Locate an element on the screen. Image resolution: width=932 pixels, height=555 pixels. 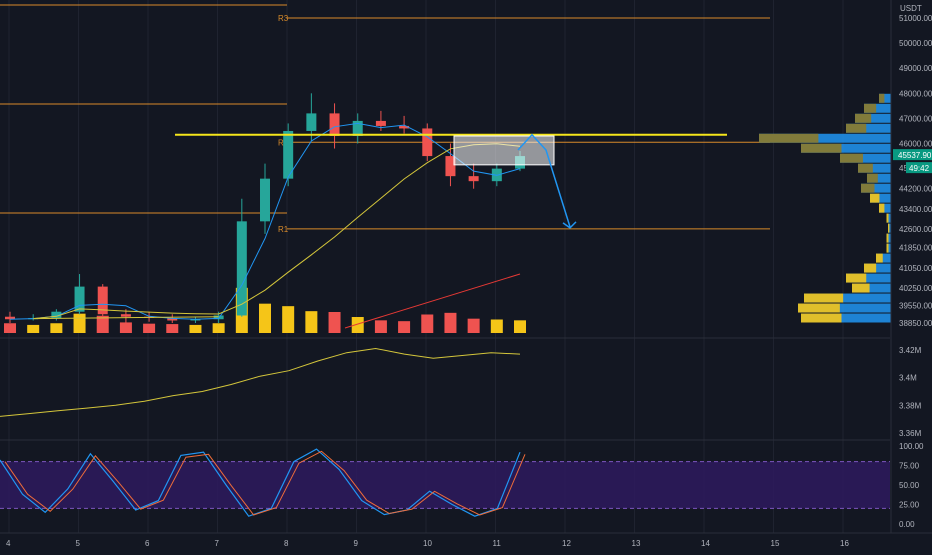
time-tick-label: 10 is located at coordinates (427, 543).